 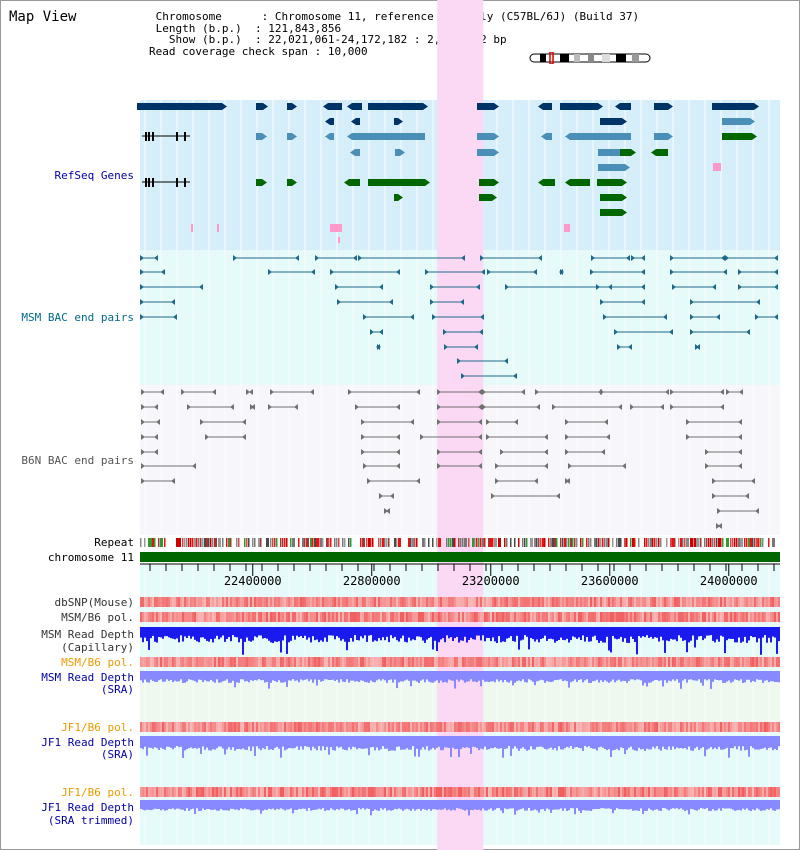 I want to click on jf1-b6-pol-label: JF1/B6 pol., so click(x=97, y=727).